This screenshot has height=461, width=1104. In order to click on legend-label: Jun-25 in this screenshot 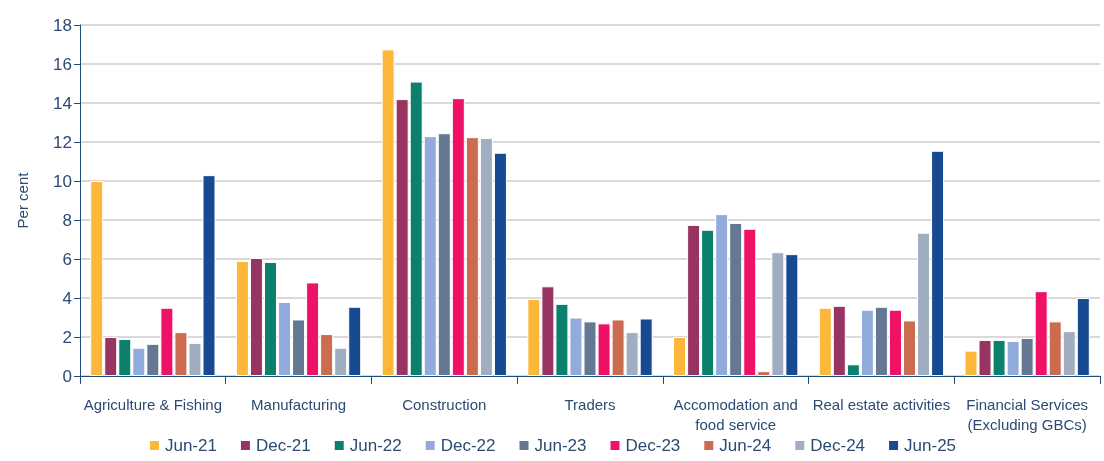, I will do `click(930, 445)`.